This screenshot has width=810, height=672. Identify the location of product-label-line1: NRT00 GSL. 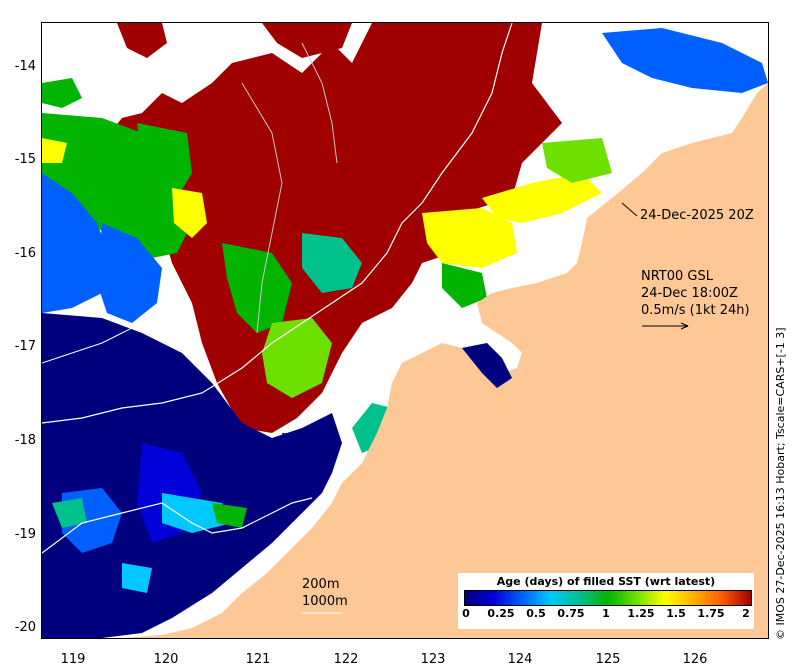
(677, 276).